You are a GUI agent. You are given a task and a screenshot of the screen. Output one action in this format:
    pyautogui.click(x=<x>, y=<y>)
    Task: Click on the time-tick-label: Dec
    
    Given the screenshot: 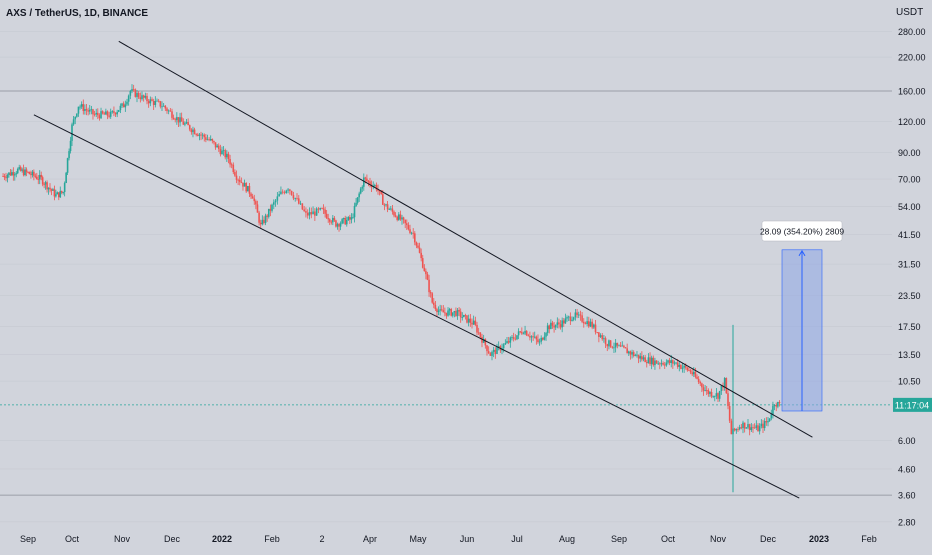 What is the action you would take?
    pyautogui.click(x=768, y=539)
    